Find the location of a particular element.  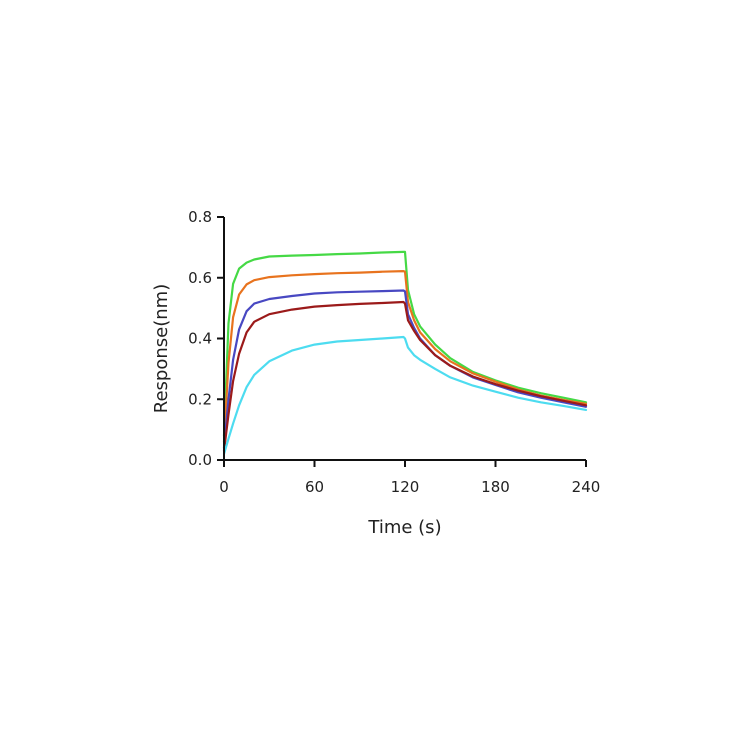

x-tick-label: 60 is located at coordinates (314, 487).